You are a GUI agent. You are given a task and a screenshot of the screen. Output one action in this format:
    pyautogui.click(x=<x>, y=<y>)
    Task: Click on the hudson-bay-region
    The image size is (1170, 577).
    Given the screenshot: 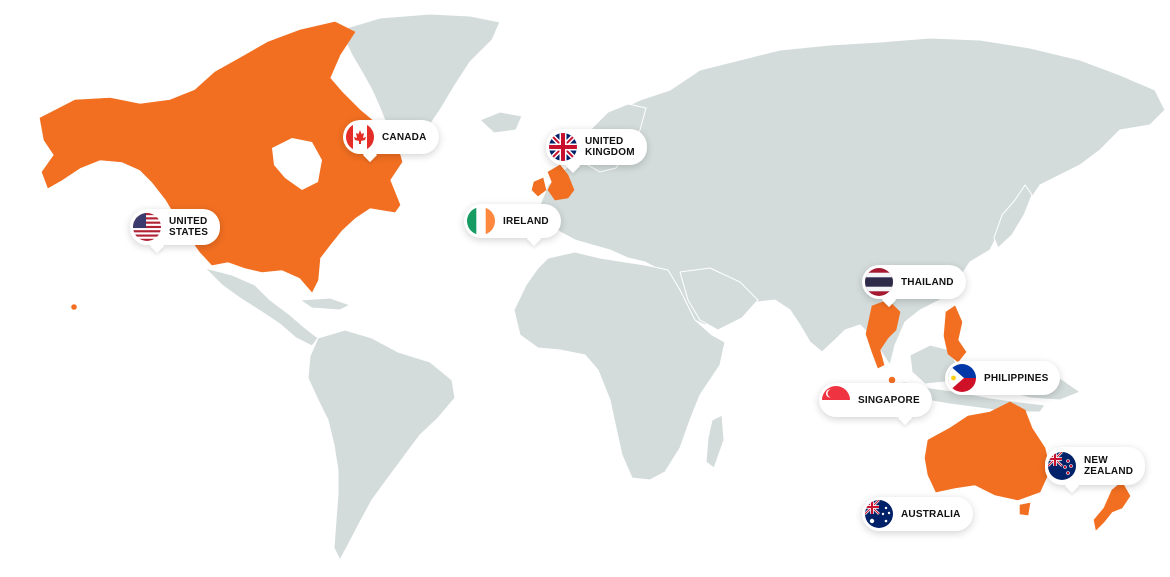 What is the action you would take?
    pyautogui.click(x=297, y=164)
    